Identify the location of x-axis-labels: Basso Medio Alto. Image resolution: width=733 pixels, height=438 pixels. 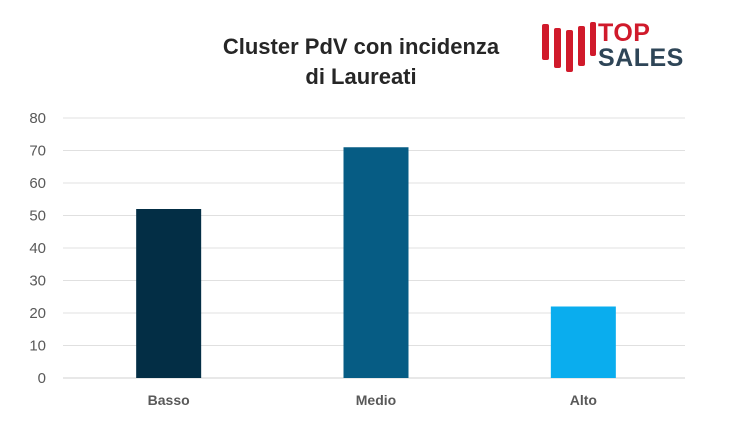
(372, 400).